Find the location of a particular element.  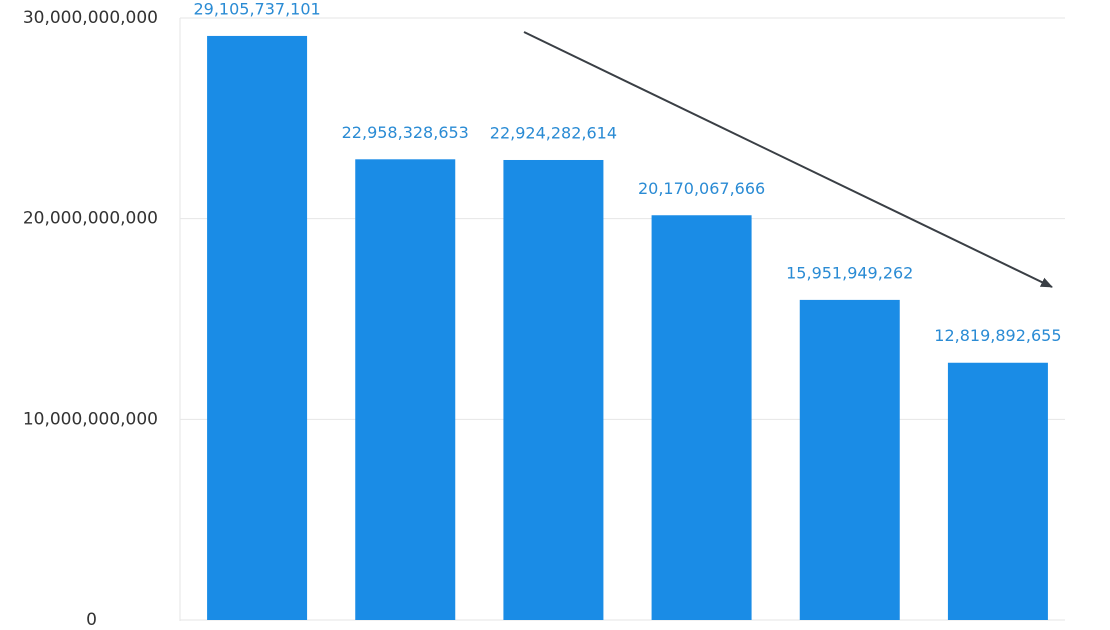

value-label: 22,924,282,614 is located at coordinates (553, 132).